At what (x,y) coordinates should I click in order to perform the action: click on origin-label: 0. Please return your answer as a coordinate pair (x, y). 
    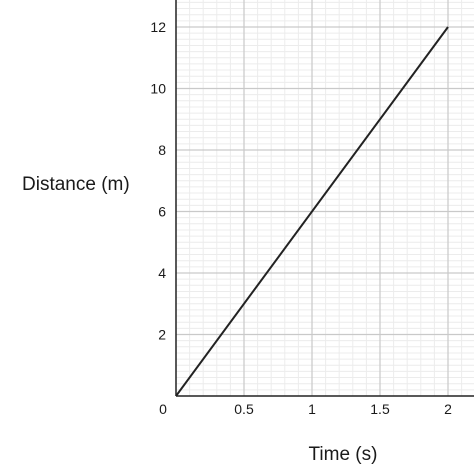
    Looking at the image, I should click on (163, 409).